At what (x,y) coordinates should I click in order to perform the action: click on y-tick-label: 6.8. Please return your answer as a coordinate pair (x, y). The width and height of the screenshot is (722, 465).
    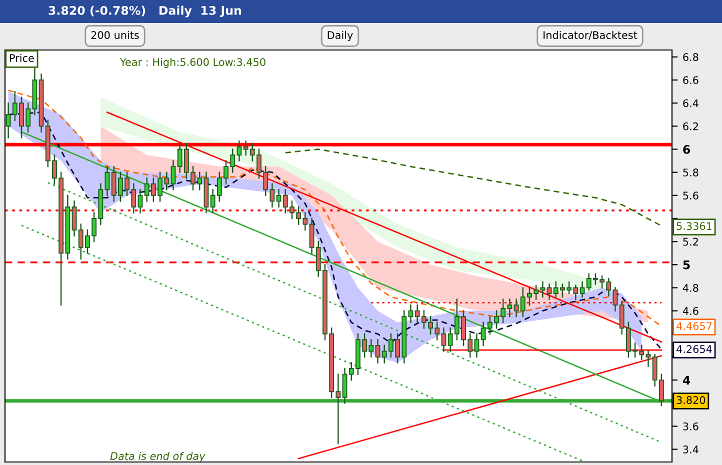
    Looking at the image, I should click on (690, 57).